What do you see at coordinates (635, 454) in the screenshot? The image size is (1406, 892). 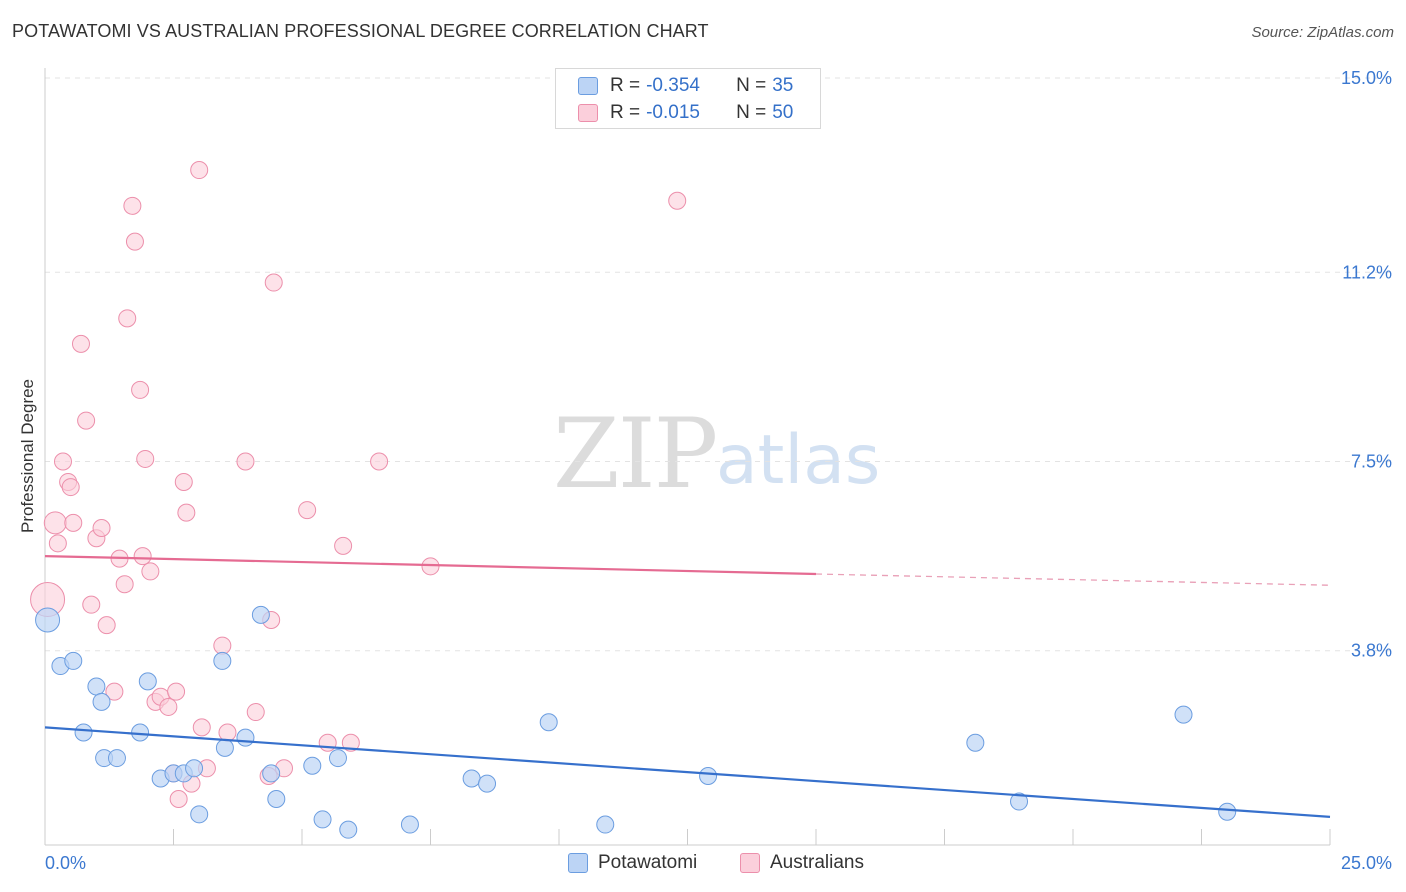 I see `watermark-zip: ZIP` at bounding box center [635, 454].